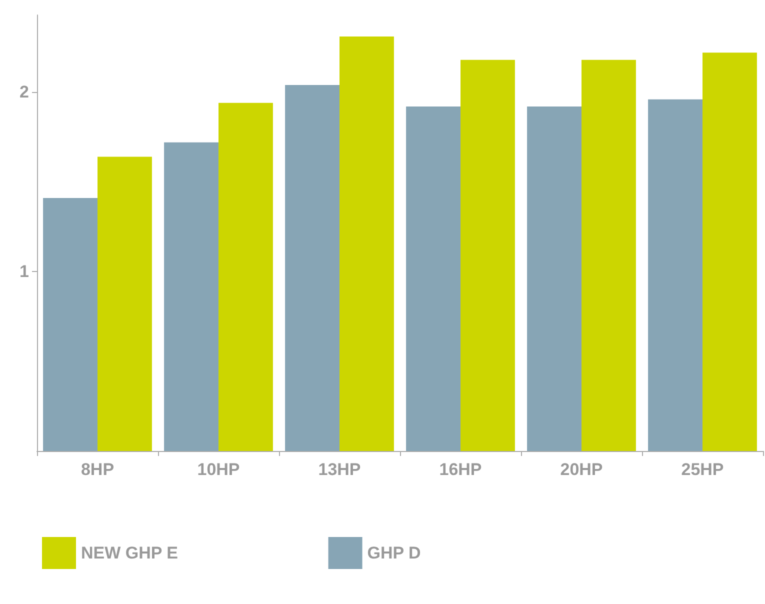 The height and width of the screenshot is (604, 765). What do you see at coordinates (129, 553) in the screenshot?
I see `legend-label: NEW GHP E` at bounding box center [129, 553].